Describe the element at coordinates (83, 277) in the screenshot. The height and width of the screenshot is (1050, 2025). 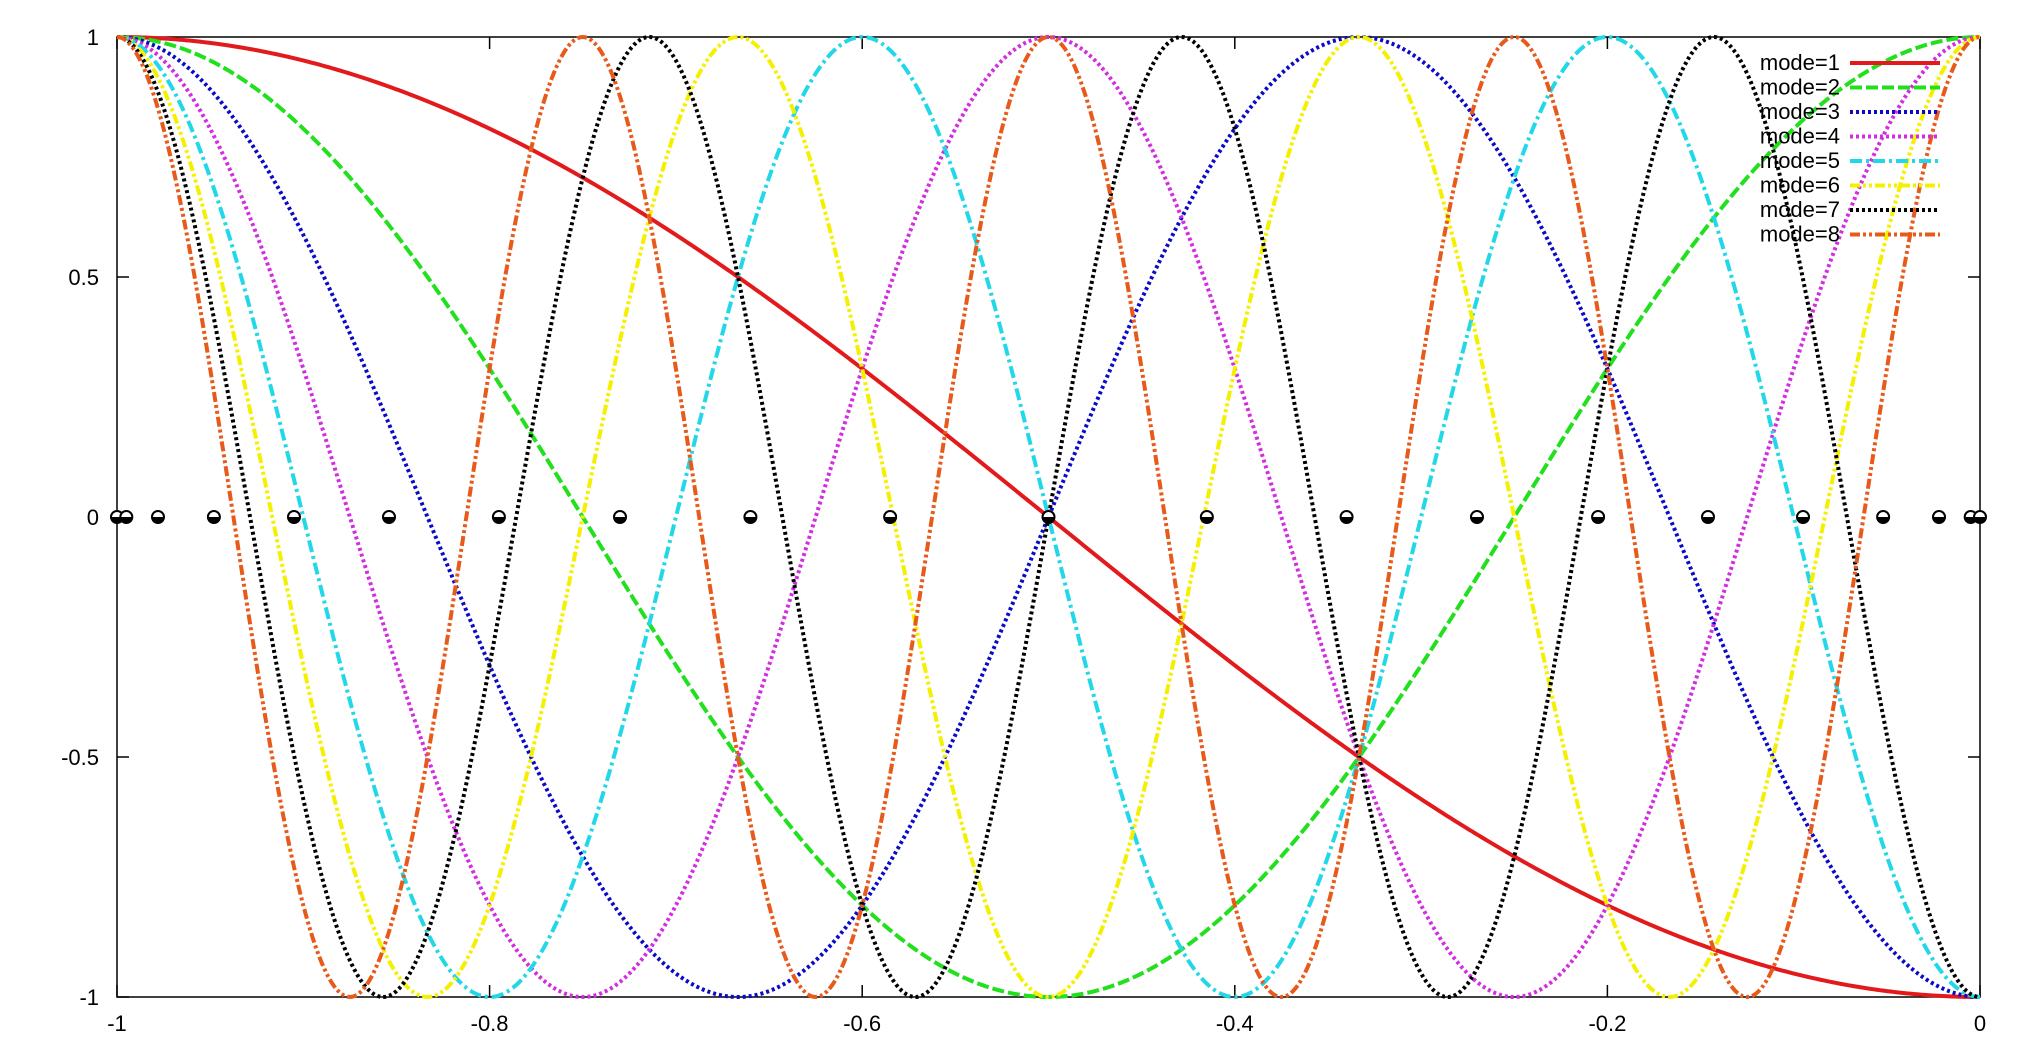
I see `y-tick-label: 0.5` at that location.